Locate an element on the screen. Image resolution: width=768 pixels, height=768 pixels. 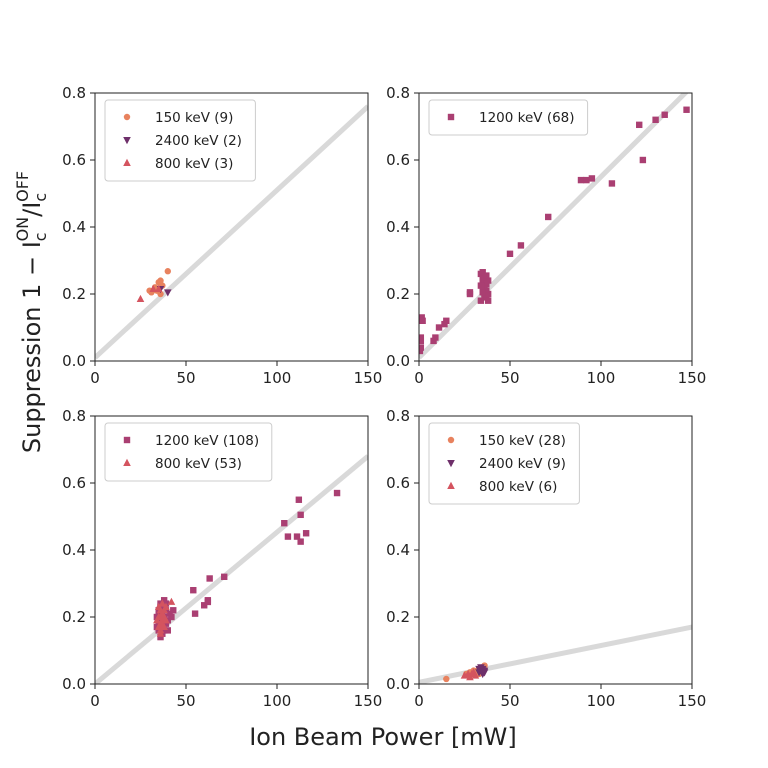
y-axis-label-sup-on: ON is located at coordinates (22, 229).